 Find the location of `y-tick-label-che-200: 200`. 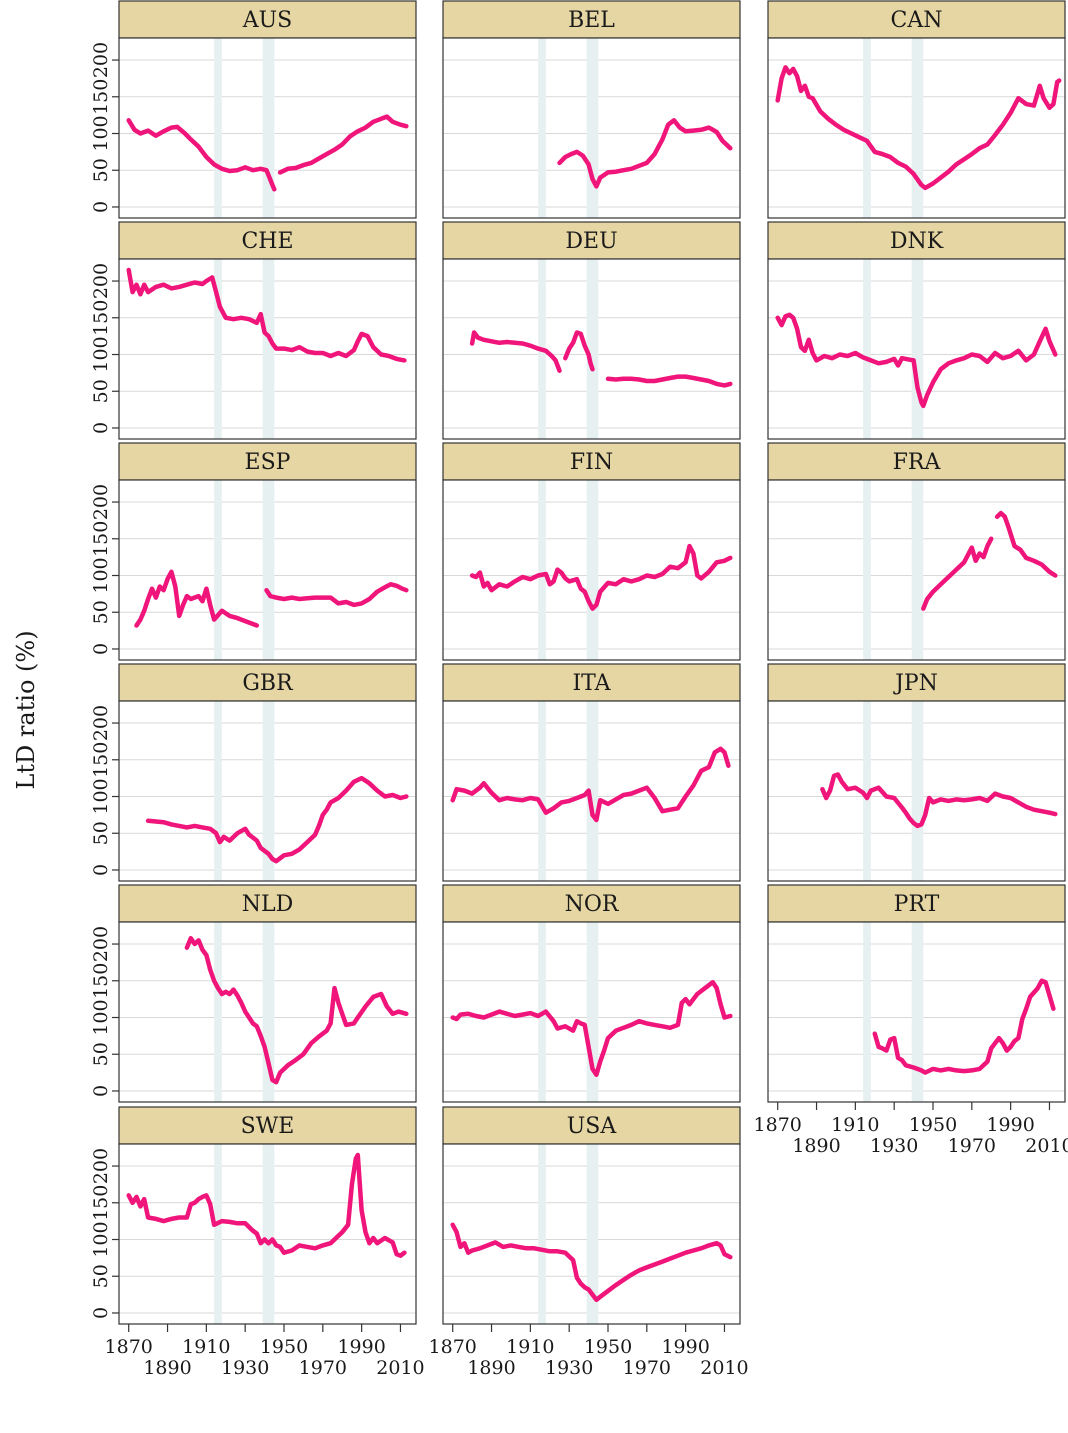

y-tick-label-che-200: 200 is located at coordinates (101, 281).